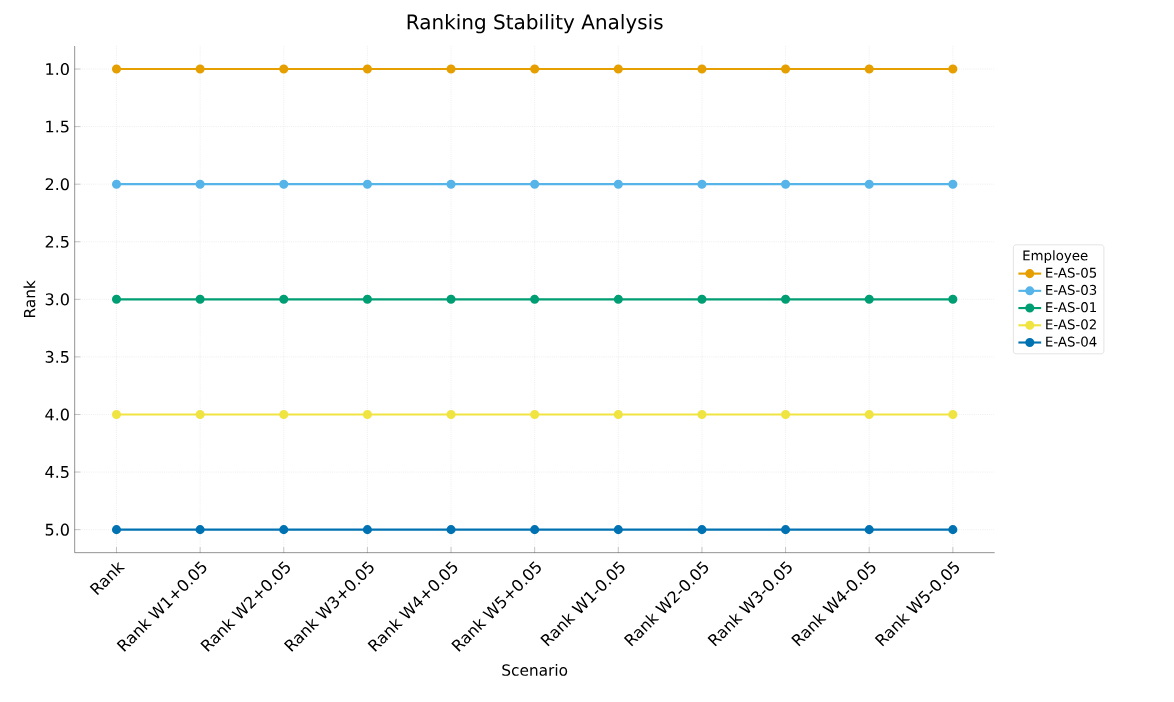 This screenshot has width=1174, height=702. Describe the element at coordinates (57, 414) in the screenshot. I see `y-tick-label: 4.0` at that location.